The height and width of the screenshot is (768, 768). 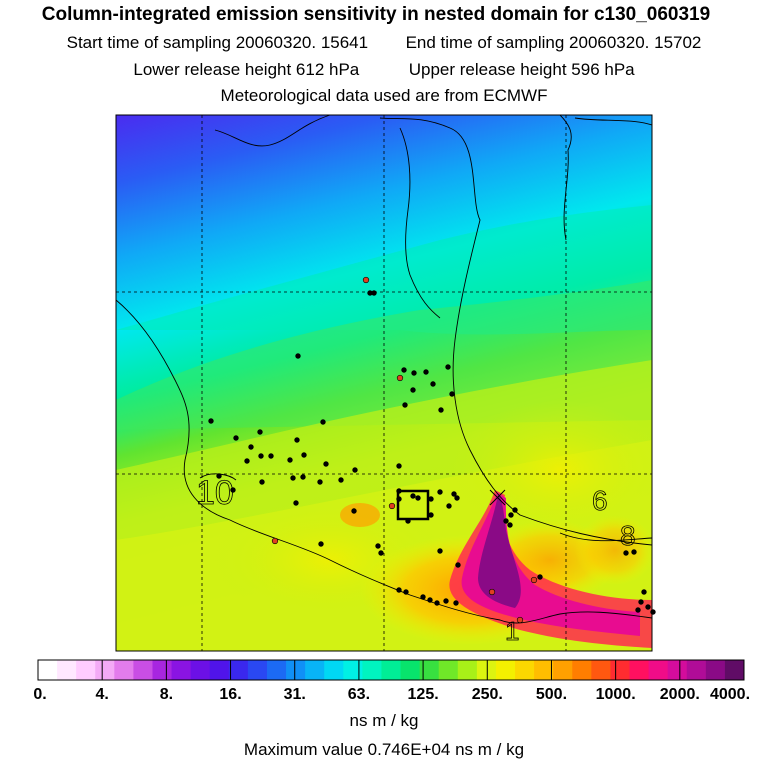 I want to click on start-time-label: Start time of sampling 20060320. 15641, so click(x=217, y=42).